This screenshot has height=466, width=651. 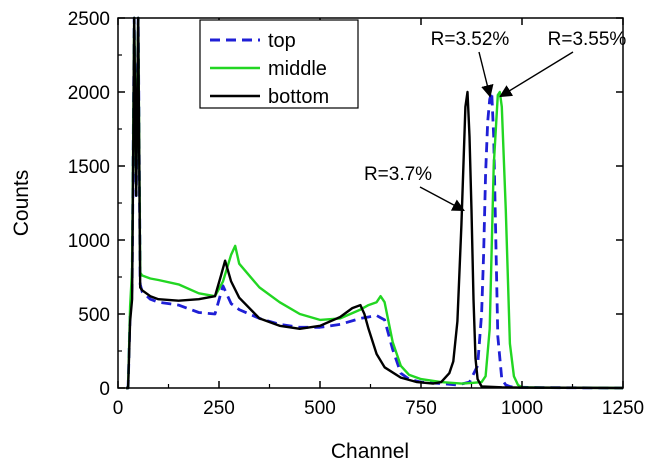 What do you see at coordinates (587, 39) in the screenshot?
I see `annotation-label: R=3.55%` at bounding box center [587, 39].